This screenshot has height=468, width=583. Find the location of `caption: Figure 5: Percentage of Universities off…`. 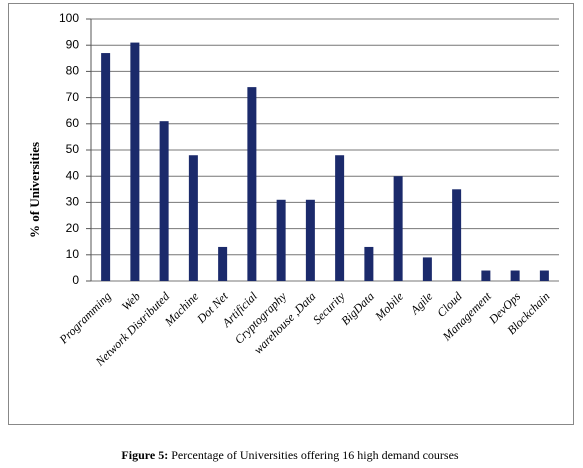

caption: Figure 5: Percentage of Universities off… is located at coordinates (289, 455).